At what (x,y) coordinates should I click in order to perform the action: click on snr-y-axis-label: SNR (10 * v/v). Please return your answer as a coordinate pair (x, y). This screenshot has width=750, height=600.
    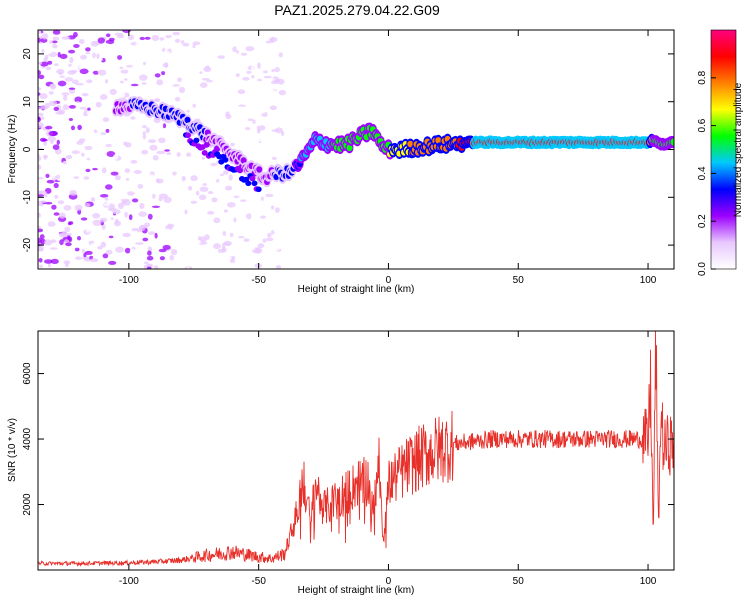
    Looking at the image, I should click on (12, 450).